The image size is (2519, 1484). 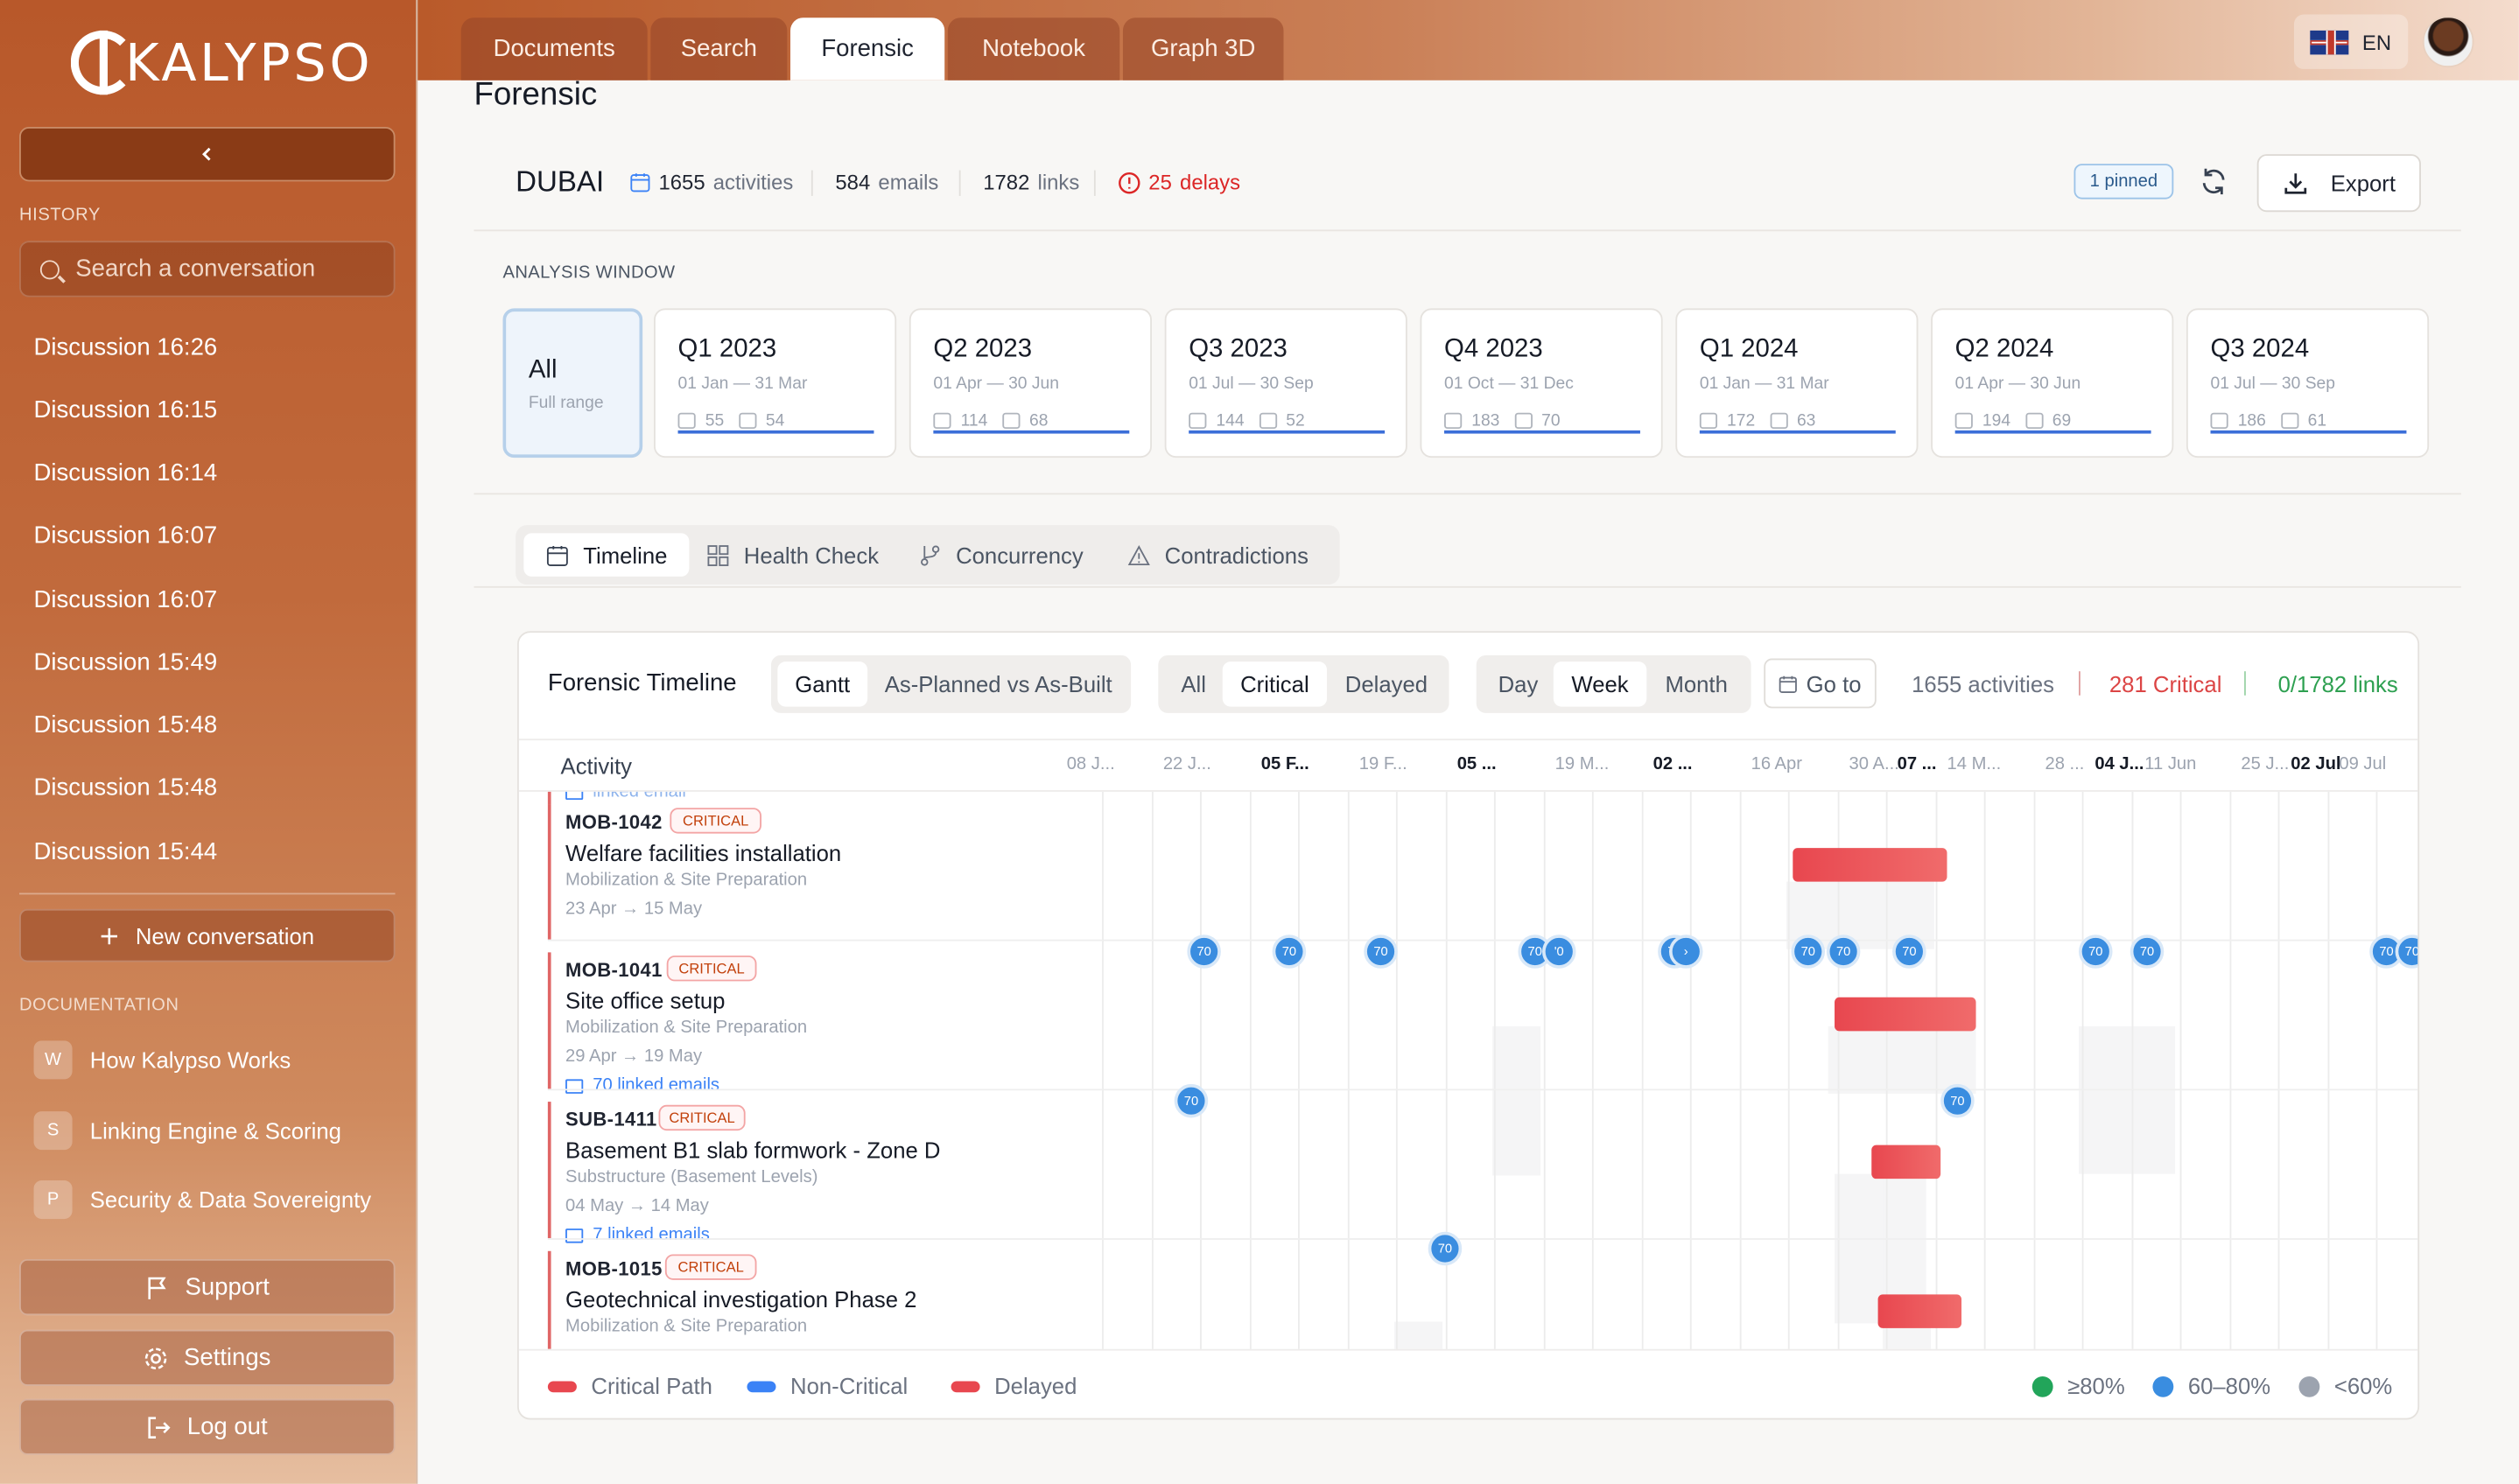 What do you see at coordinates (60, 215) in the screenshot?
I see `history-label: HISTORY` at bounding box center [60, 215].